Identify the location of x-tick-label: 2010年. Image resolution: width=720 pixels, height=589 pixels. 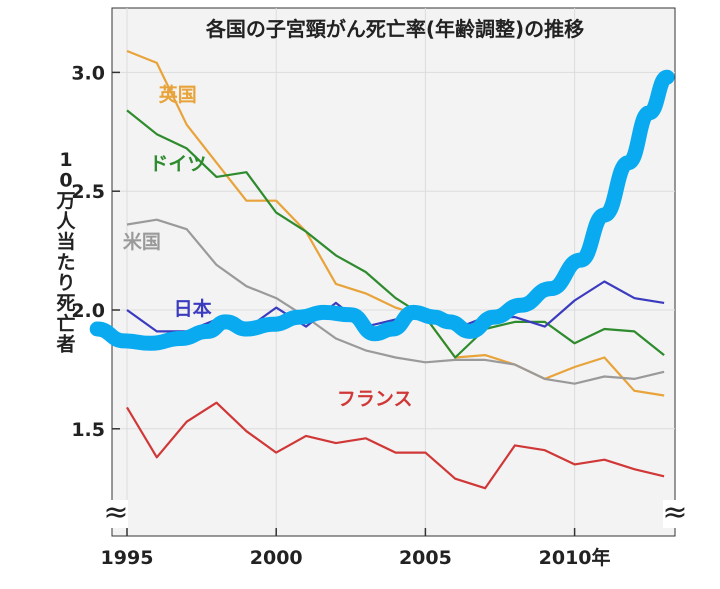
(575, 557).